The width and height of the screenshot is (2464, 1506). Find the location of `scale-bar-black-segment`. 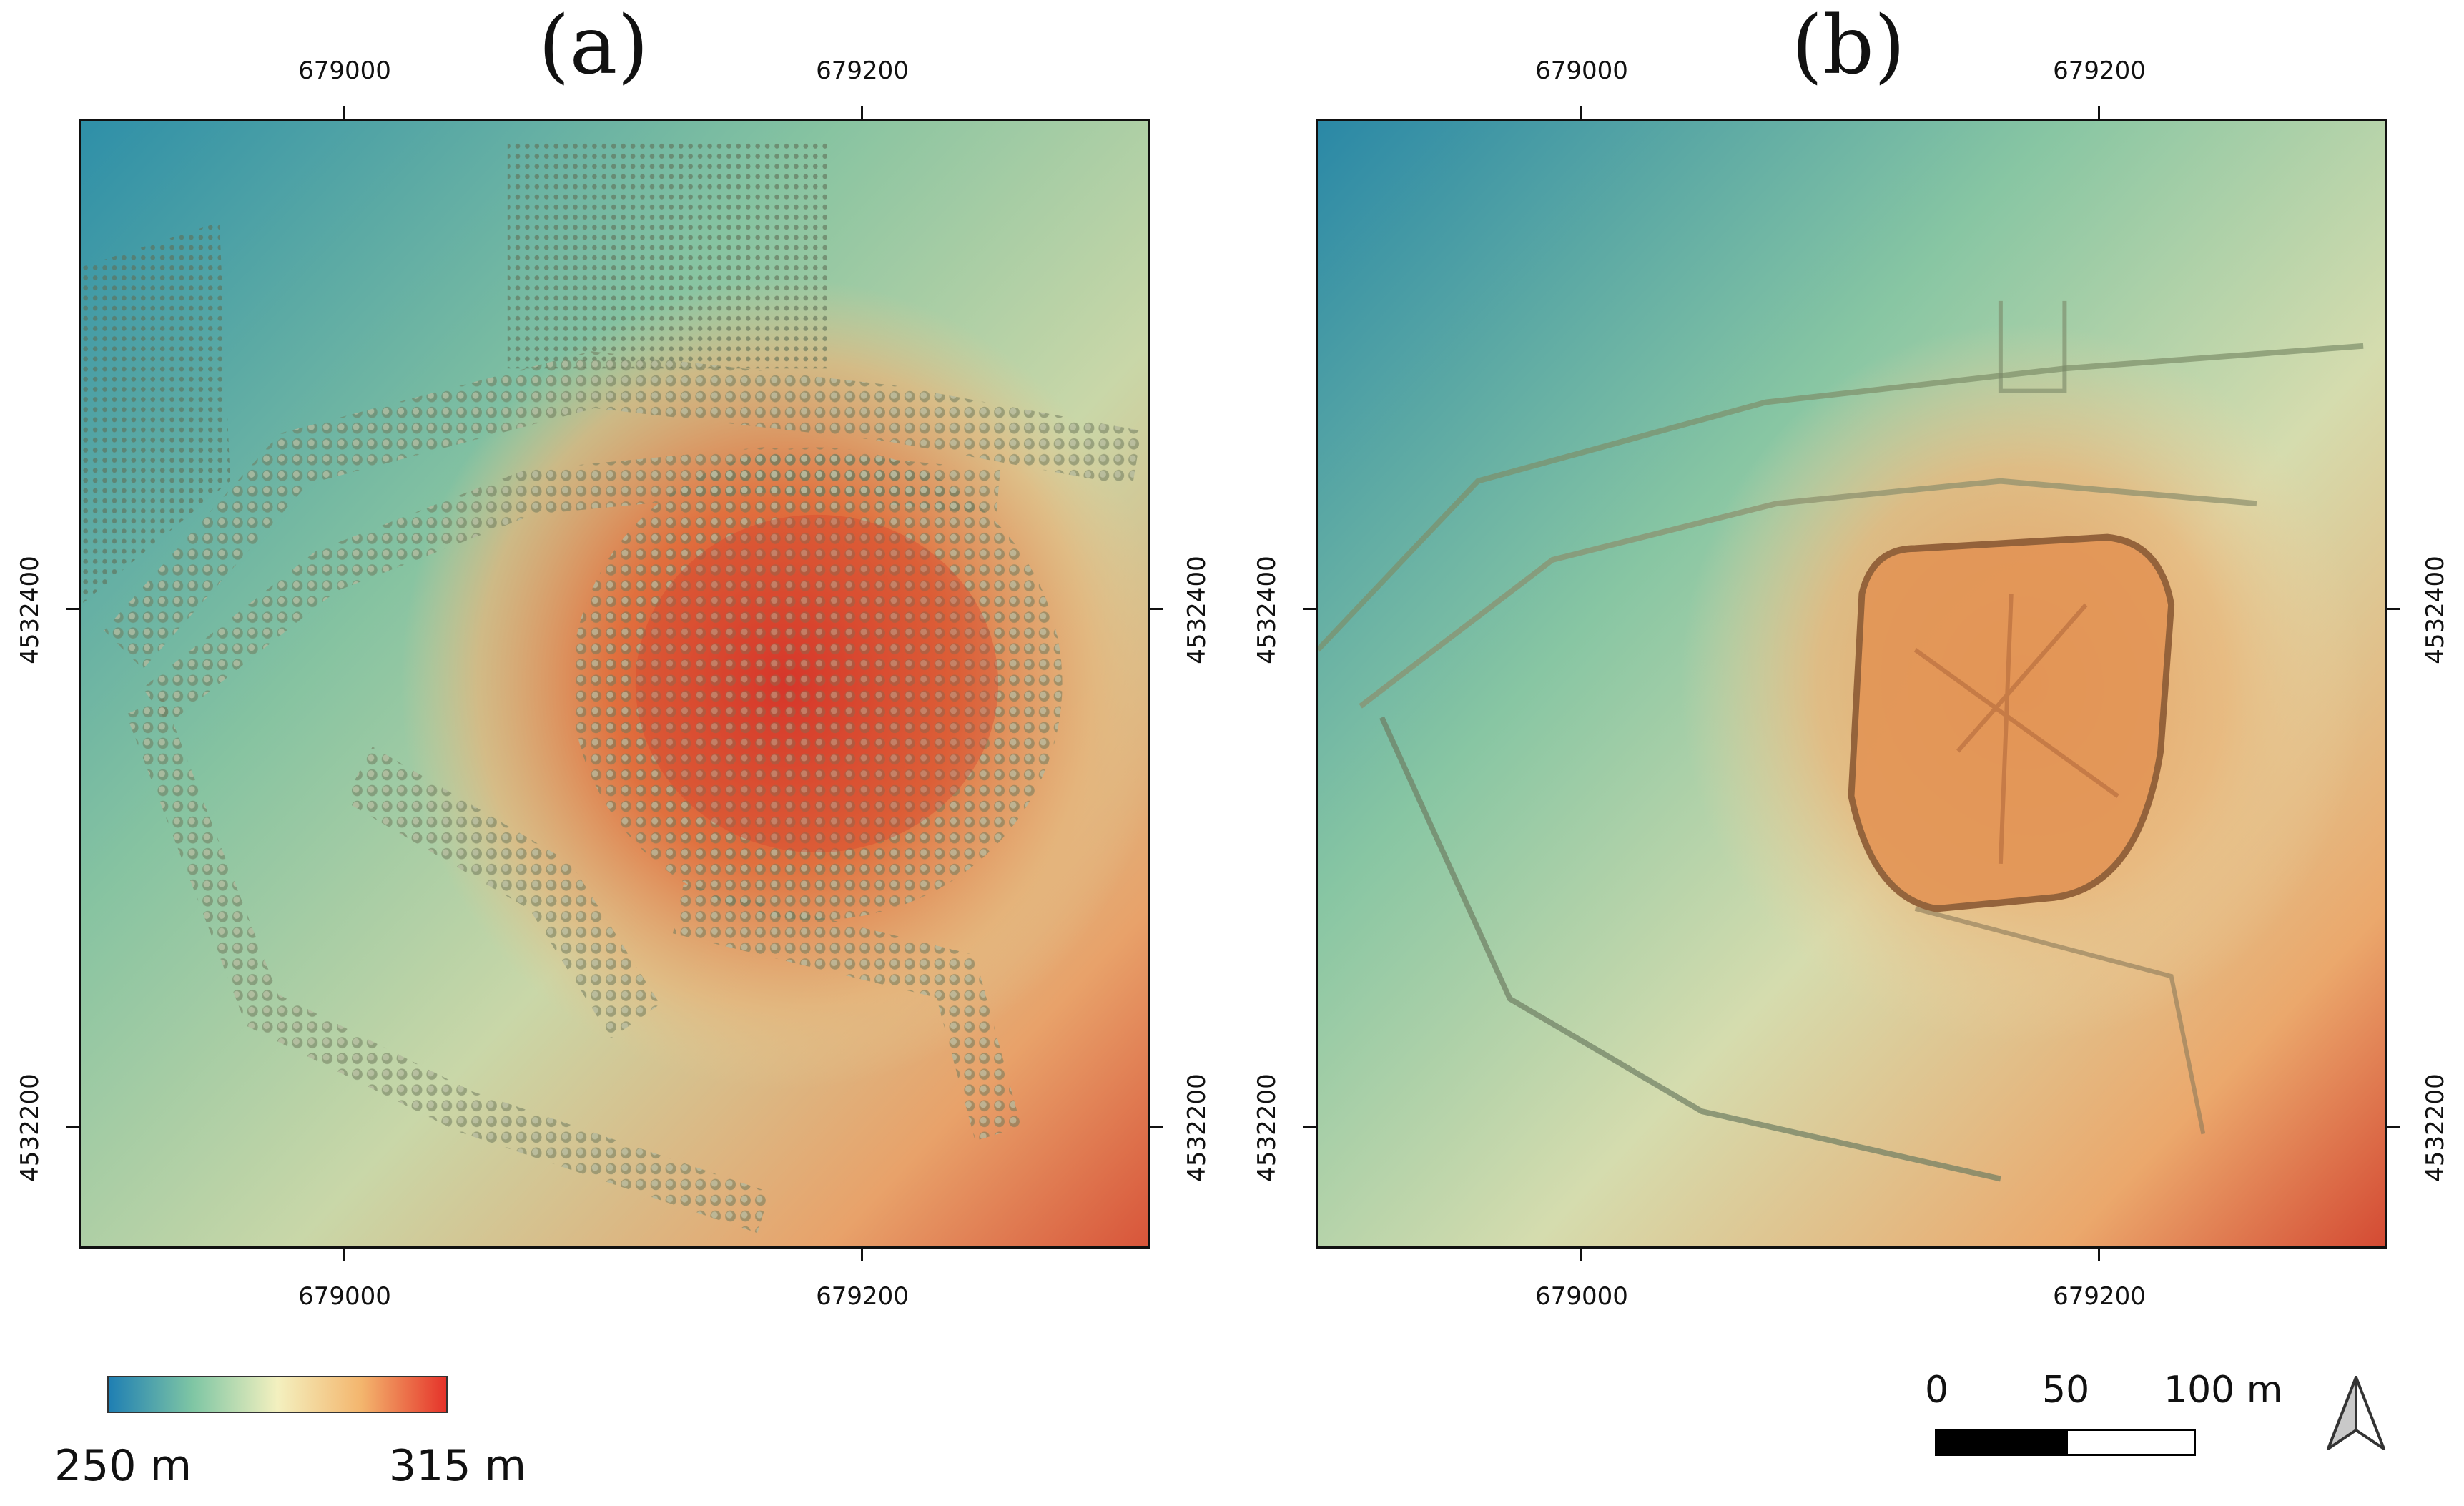

scale-bar-black-segment is located at coordinates (2001, 1443).